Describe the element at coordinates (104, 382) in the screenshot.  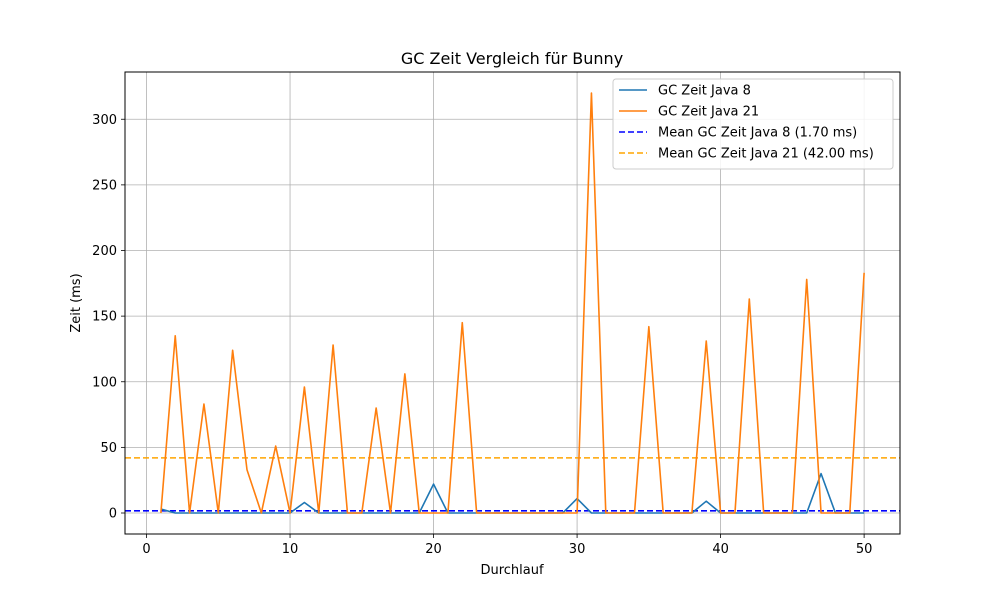
I see `y-tick-label: 100` at that location.